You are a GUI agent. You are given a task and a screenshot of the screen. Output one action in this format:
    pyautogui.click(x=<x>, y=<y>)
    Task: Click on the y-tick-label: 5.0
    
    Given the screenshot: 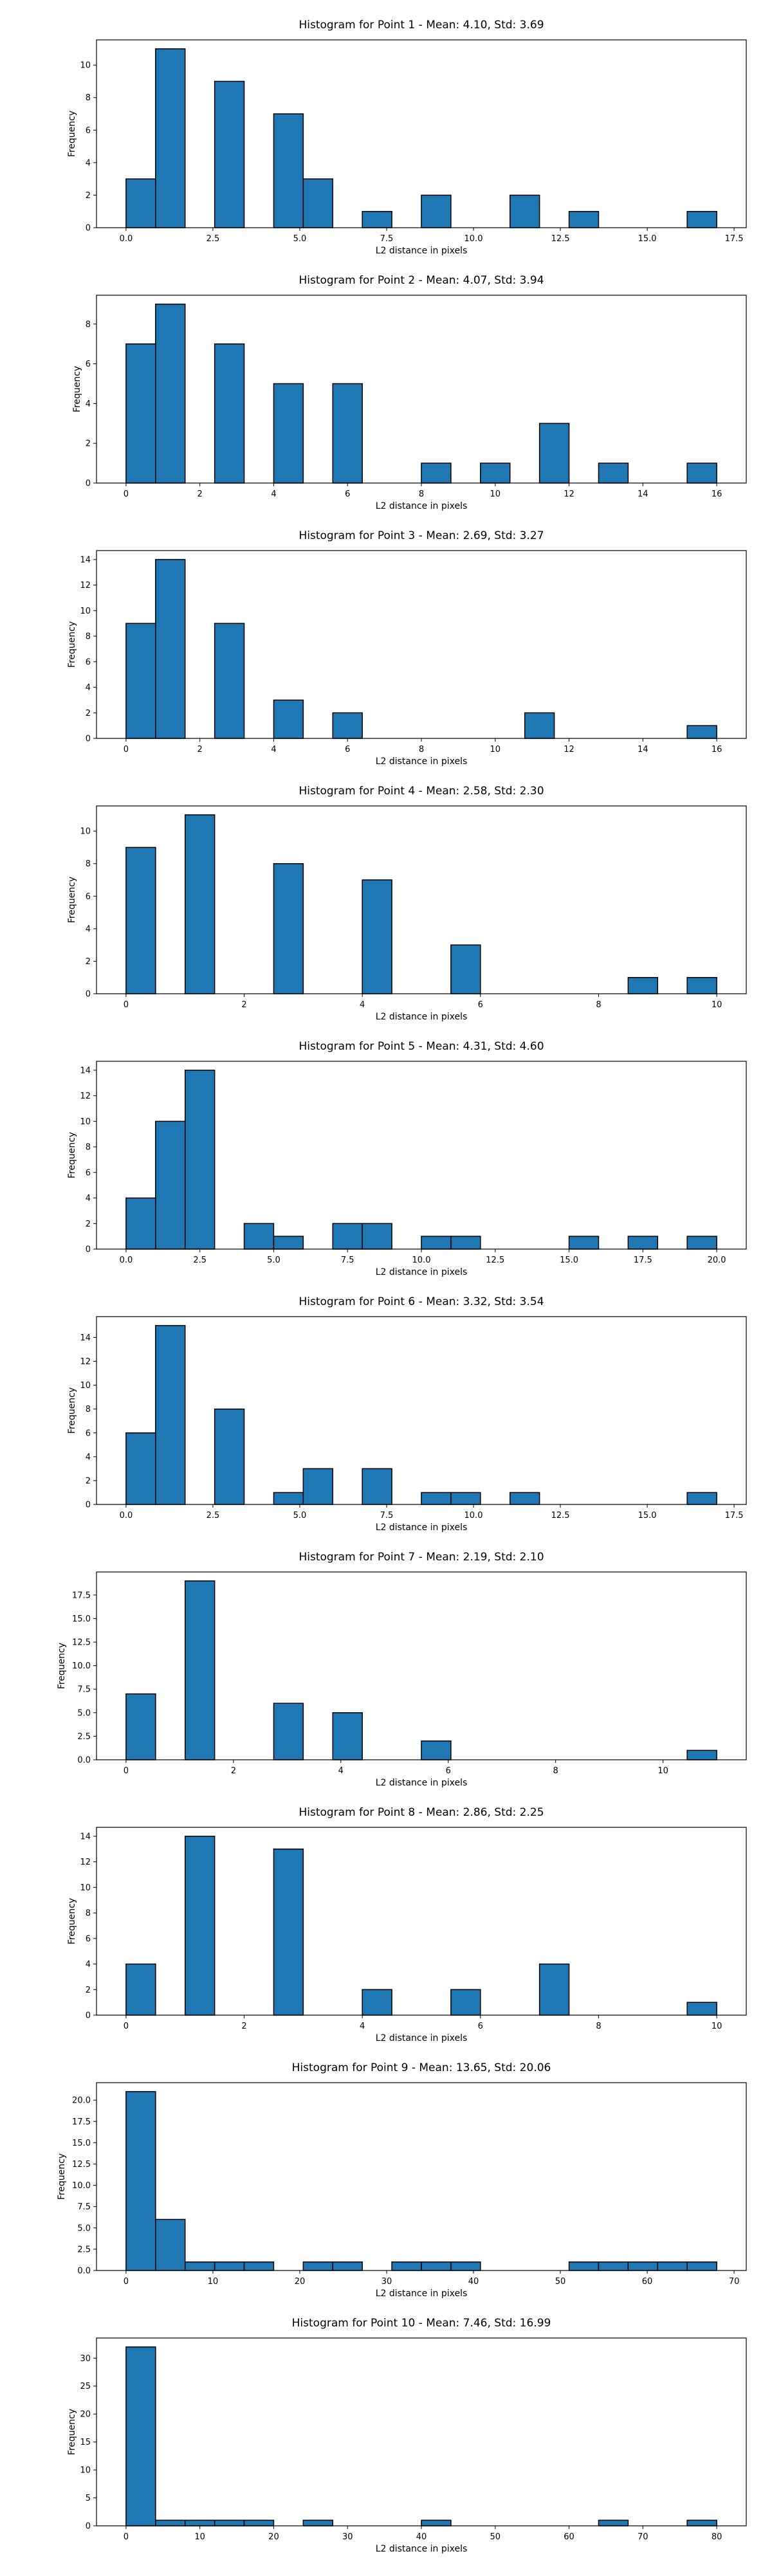 What is the action you would take?
    pyautogui.click(x=84, y=1713)
    